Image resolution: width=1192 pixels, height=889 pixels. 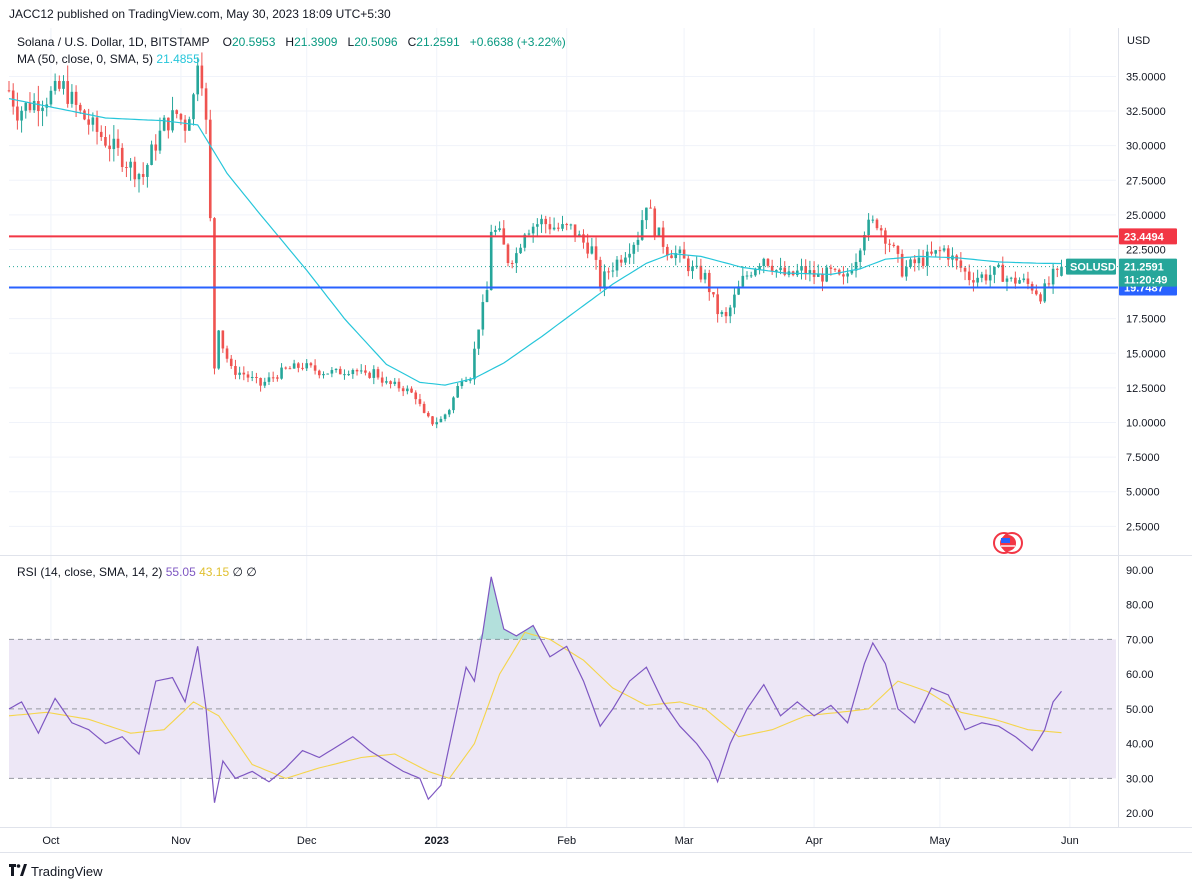 I want to click on currency-label: USD, so click(x=1139, y=41).